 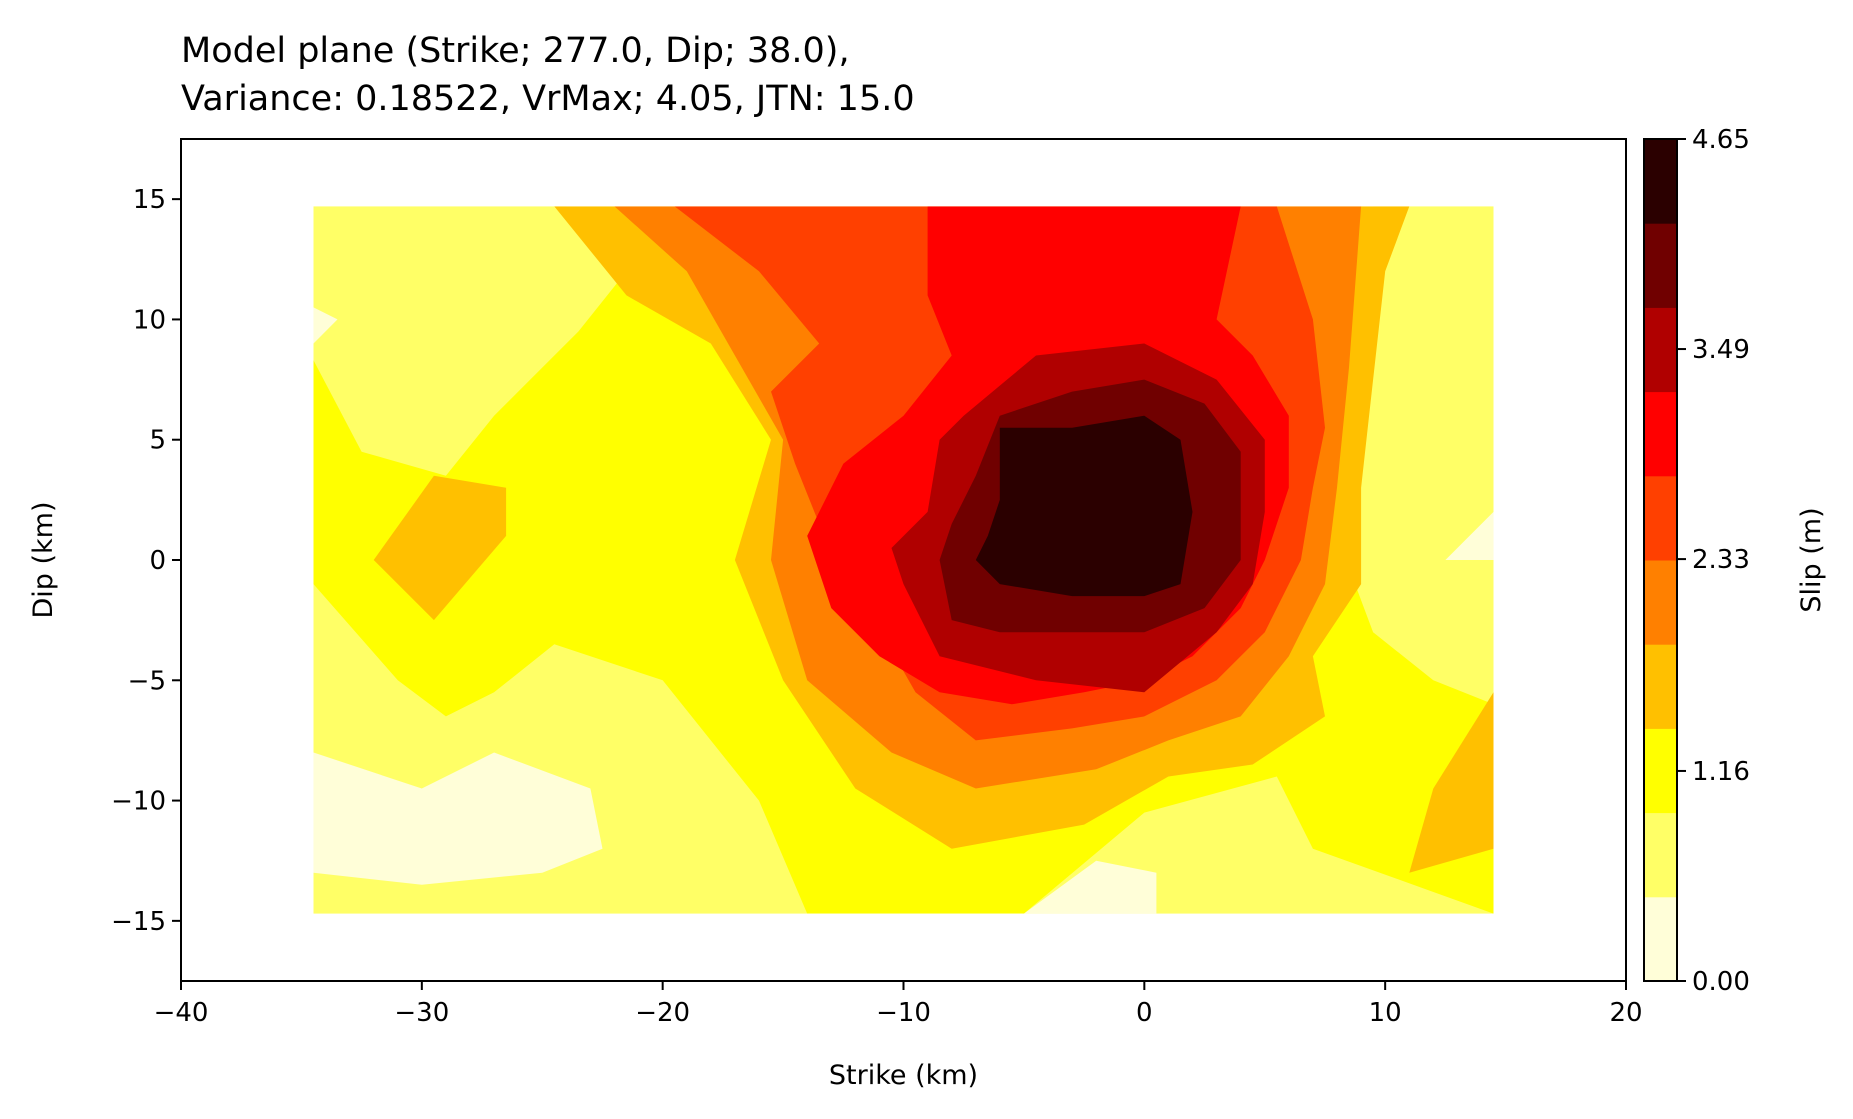 What do you see at coordinates (903, 1075) in the screenshot?
I see `x-axis-label: Strike (km)` at bounding box center [903, 1075].